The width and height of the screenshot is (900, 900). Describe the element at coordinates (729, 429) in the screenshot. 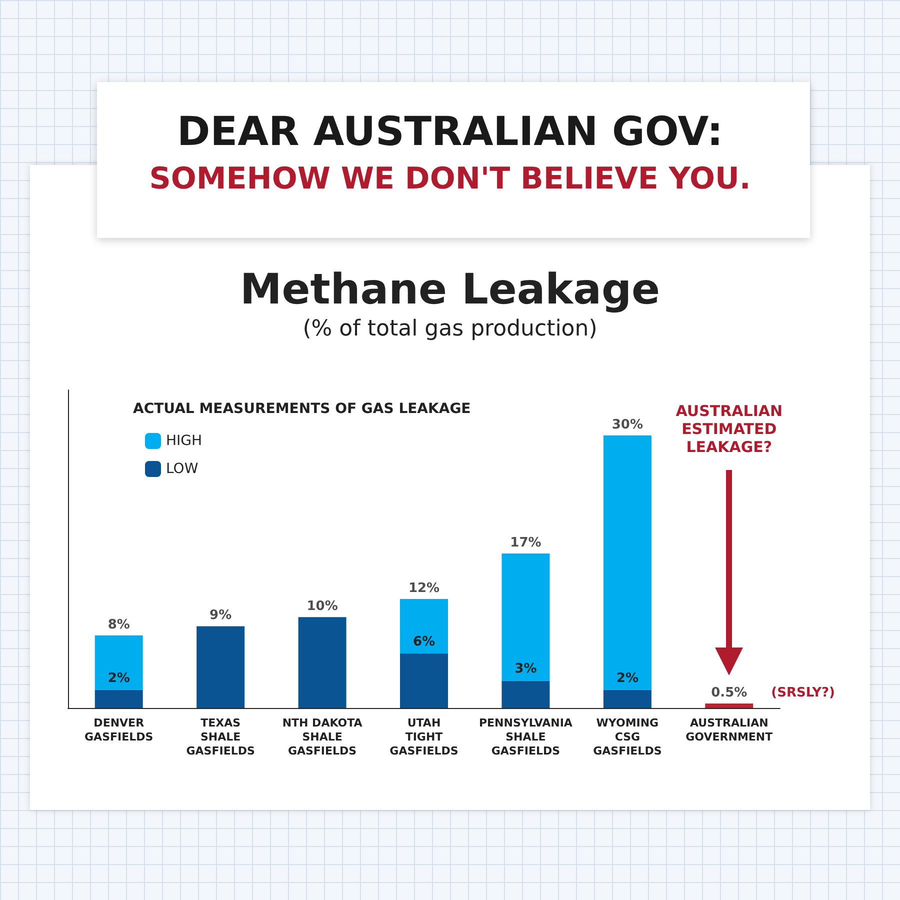

I see `annotation: AUSTRALIAN ESTIMATED LEAKAGE?` at that location.